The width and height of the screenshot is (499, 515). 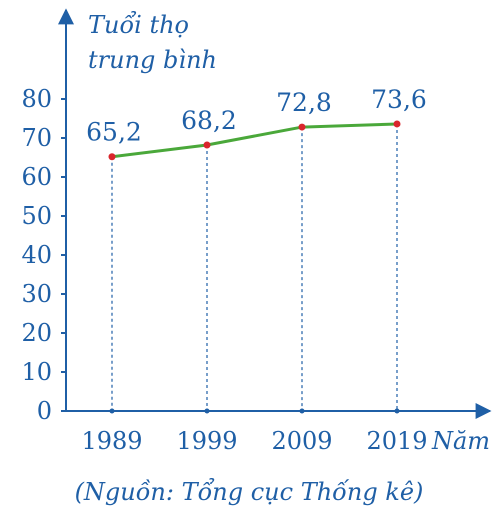 What do you see at coordinates (249, 491) in the screenshot?
I see `source-note: (Nguồn: Tổng cục Thống kê)` at bounding box center [249, 491].